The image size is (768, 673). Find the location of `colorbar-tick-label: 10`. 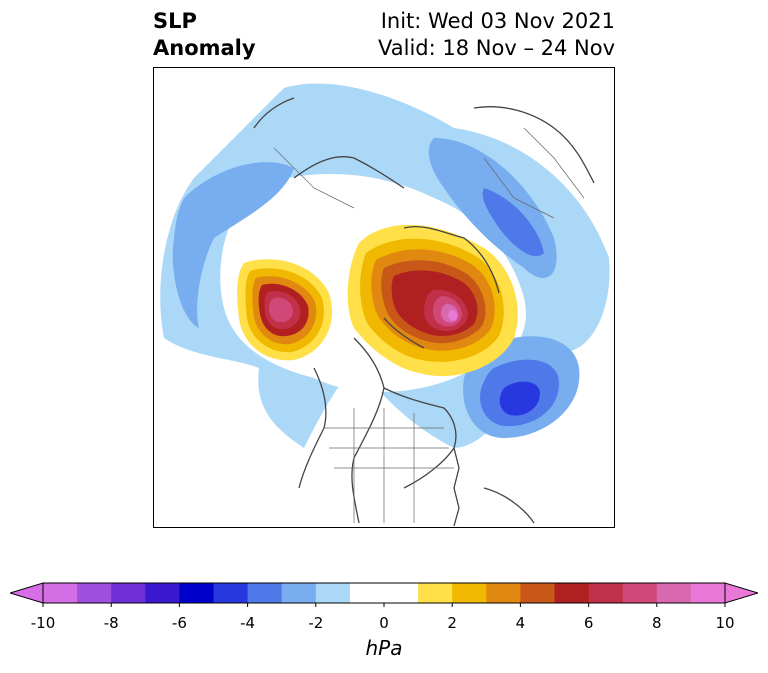

colorbar-tick-label: 10 is located at coordinates (725, 623).